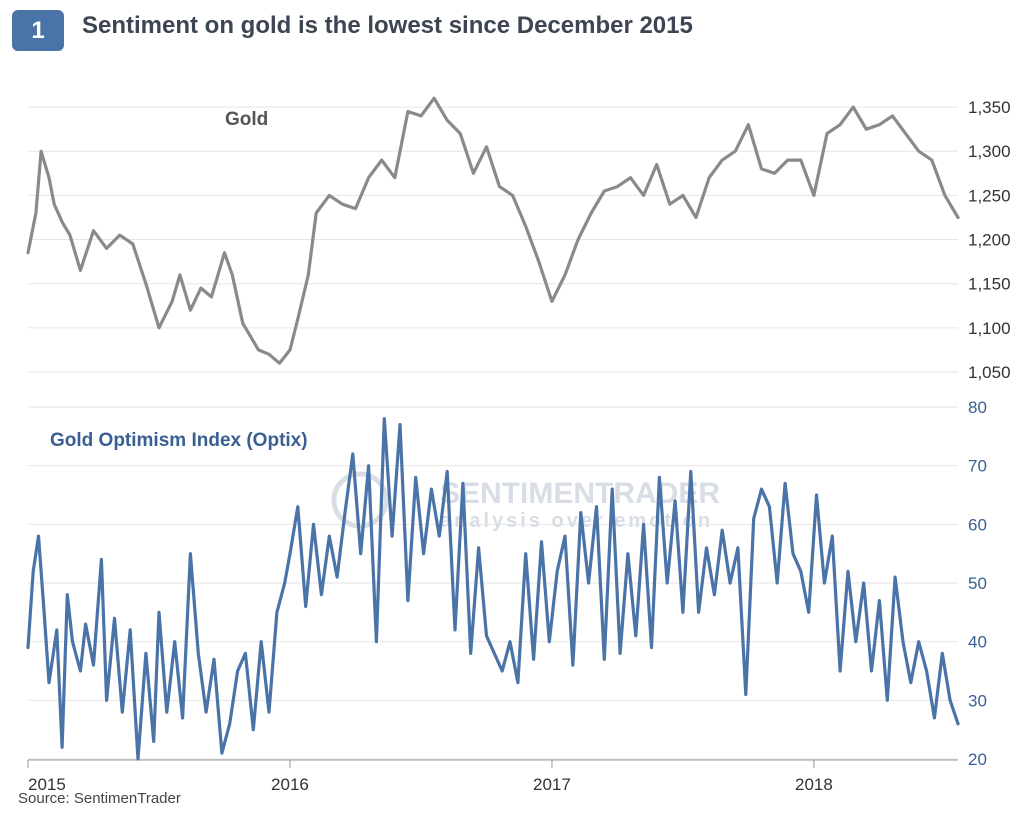  I want to click on optix-y-tick-label: 30, so click(977, 700).